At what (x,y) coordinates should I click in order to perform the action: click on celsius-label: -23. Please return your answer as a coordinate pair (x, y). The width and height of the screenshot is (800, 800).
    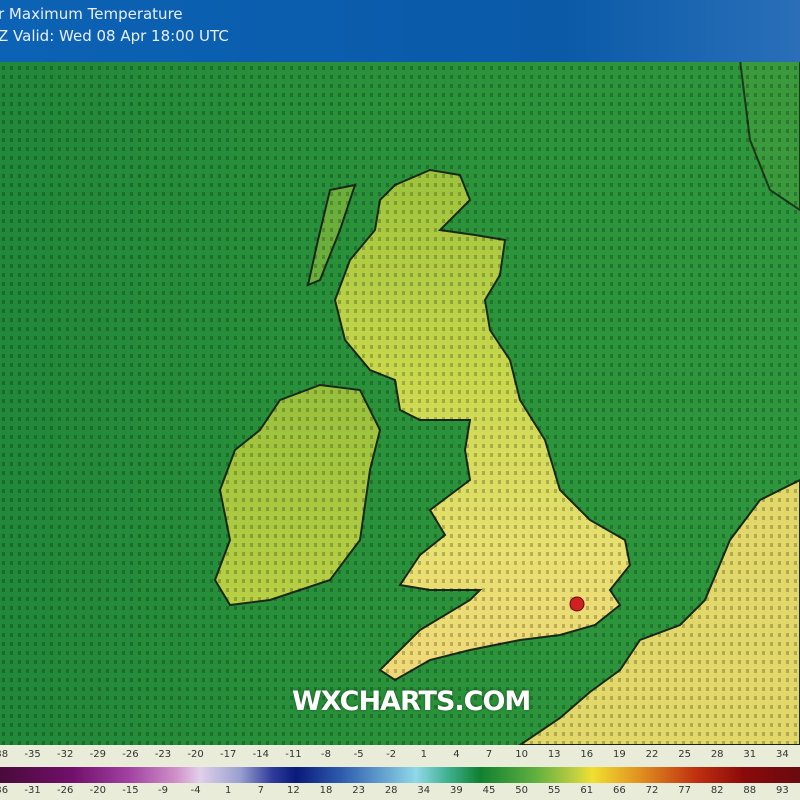
    Looking at the image, I should click on (163, 754).